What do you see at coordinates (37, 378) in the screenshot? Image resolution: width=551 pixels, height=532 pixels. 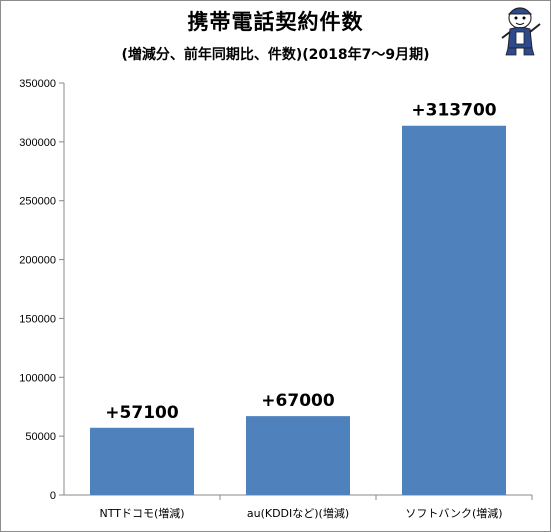 I see `y-tick-label: 100000` at bounding box center [37, 378].